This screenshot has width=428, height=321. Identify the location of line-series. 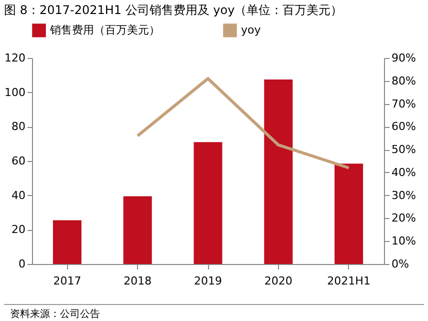
(243, 123).